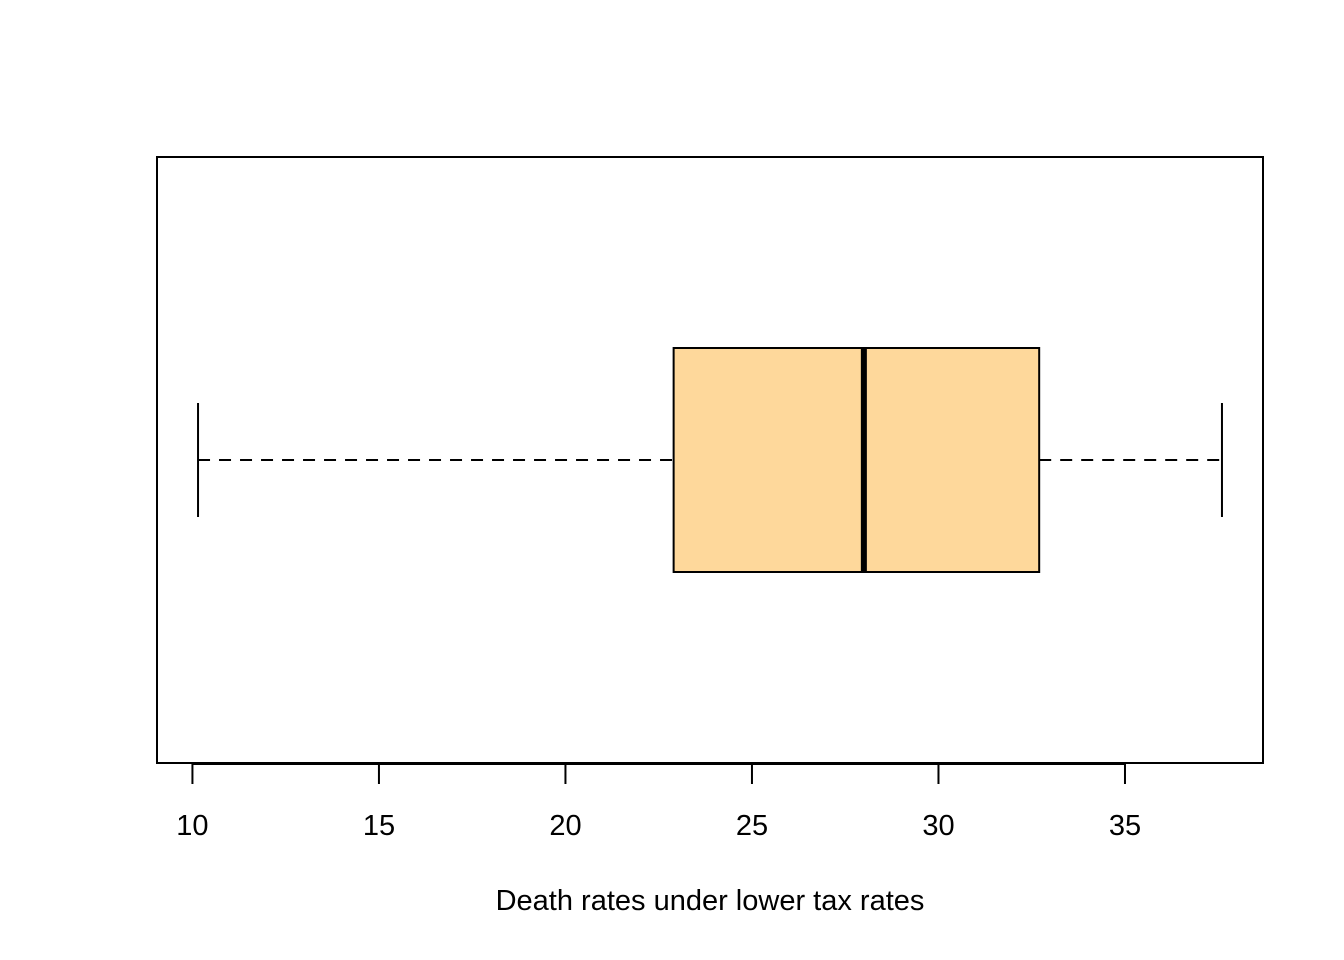 The width and height of the screenshot is (1344, 960). I want to click on x-axis-ticks: 10 15 20 25 30 35, so click(658, 803).